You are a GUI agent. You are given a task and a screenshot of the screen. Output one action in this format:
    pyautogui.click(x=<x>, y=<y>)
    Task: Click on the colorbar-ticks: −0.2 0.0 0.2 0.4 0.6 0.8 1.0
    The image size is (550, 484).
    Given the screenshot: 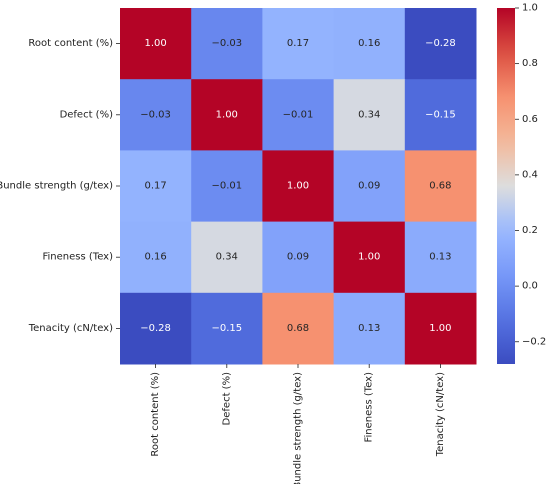 What is the action you would take?
    pyautogui.click(x=530, y=175)
    